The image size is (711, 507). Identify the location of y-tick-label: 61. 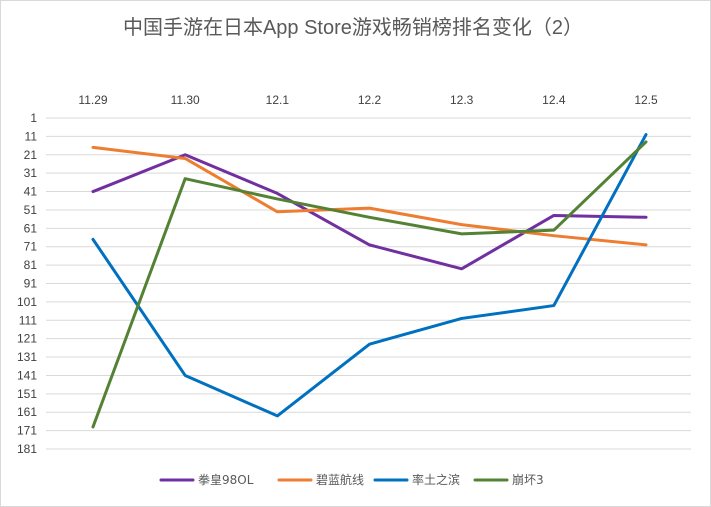
(31, 228).